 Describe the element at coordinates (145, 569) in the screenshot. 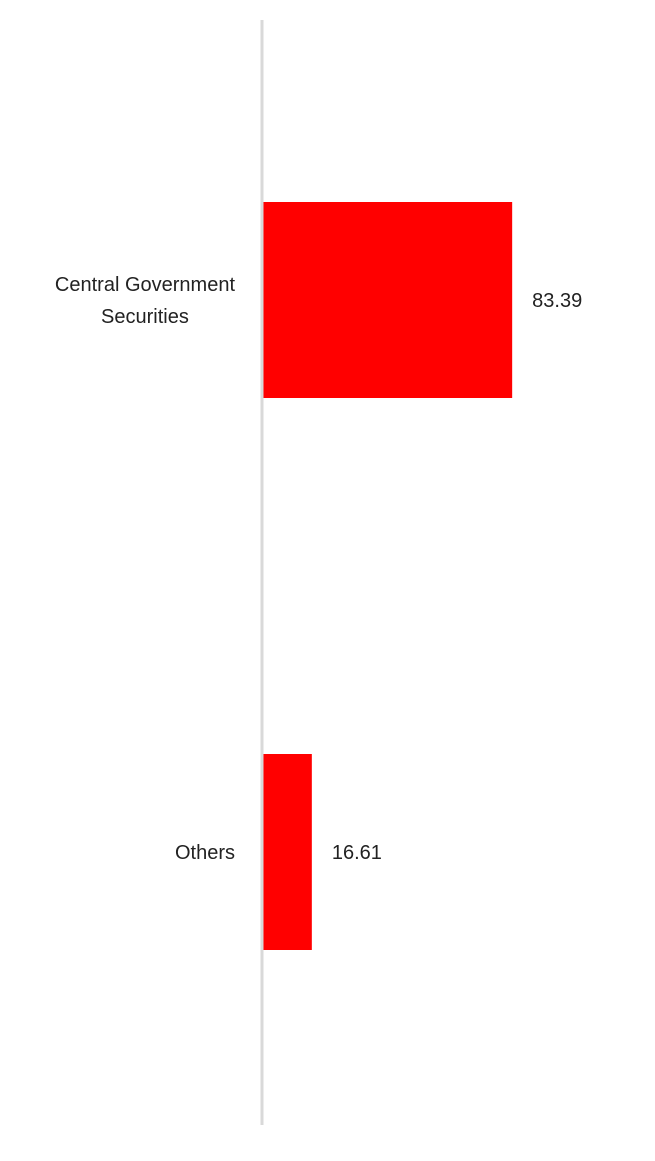

I see `category-labels-group: Central Government Securities Others` at that location.